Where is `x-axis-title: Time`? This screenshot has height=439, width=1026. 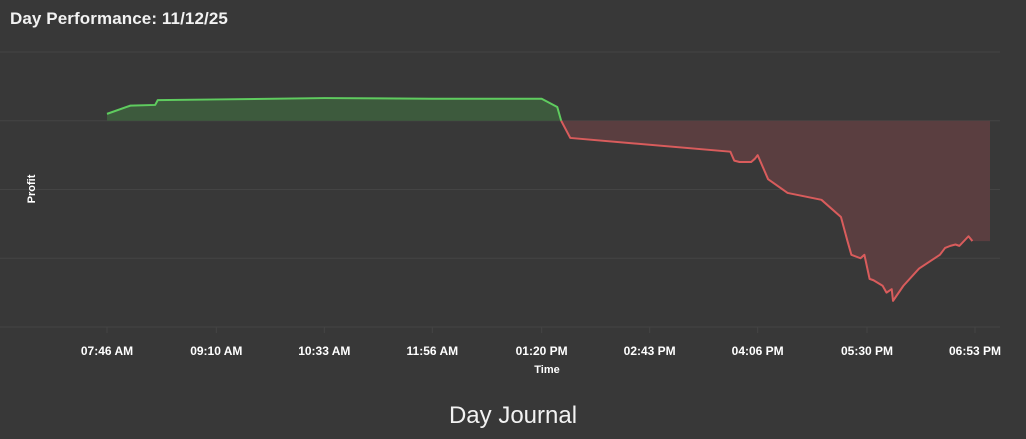
x-axis-title: Time is located at coordinates (546, 370).